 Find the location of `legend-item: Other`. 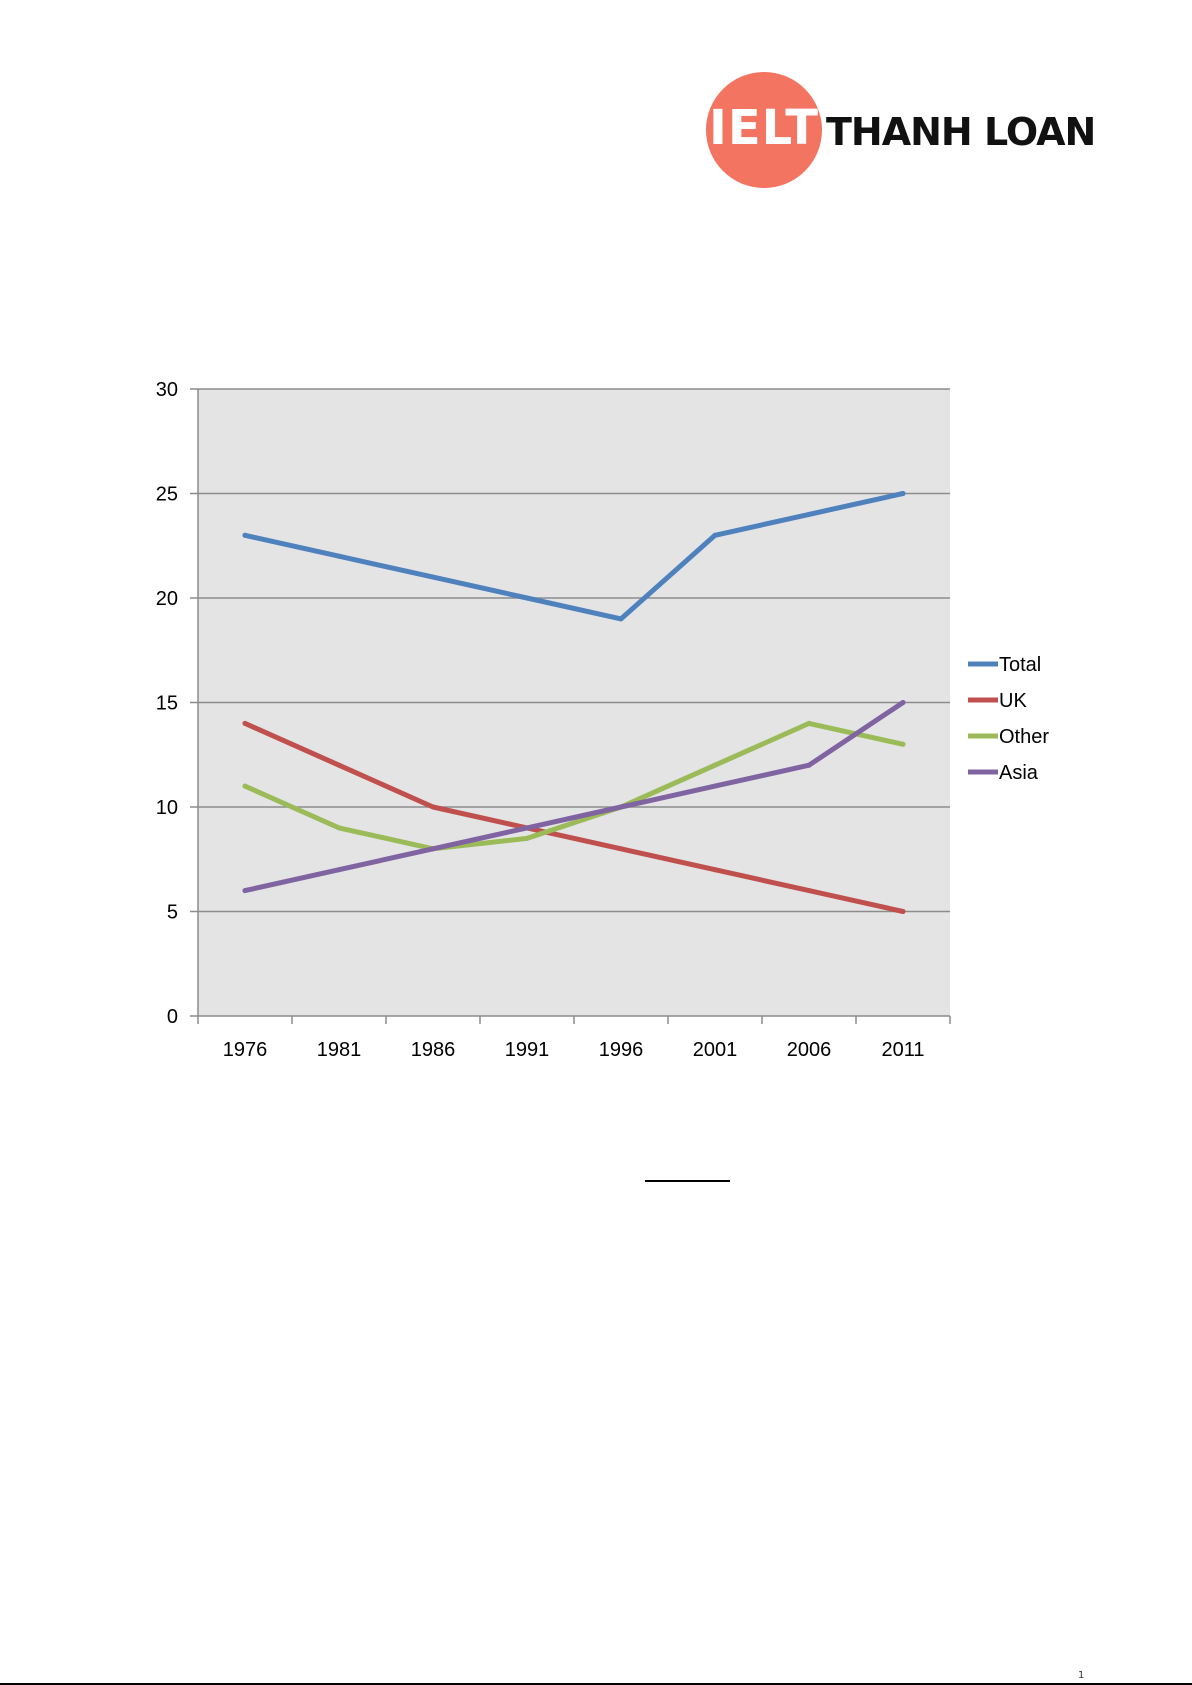

legend-item: Other is located at coordinates (1008, 737).